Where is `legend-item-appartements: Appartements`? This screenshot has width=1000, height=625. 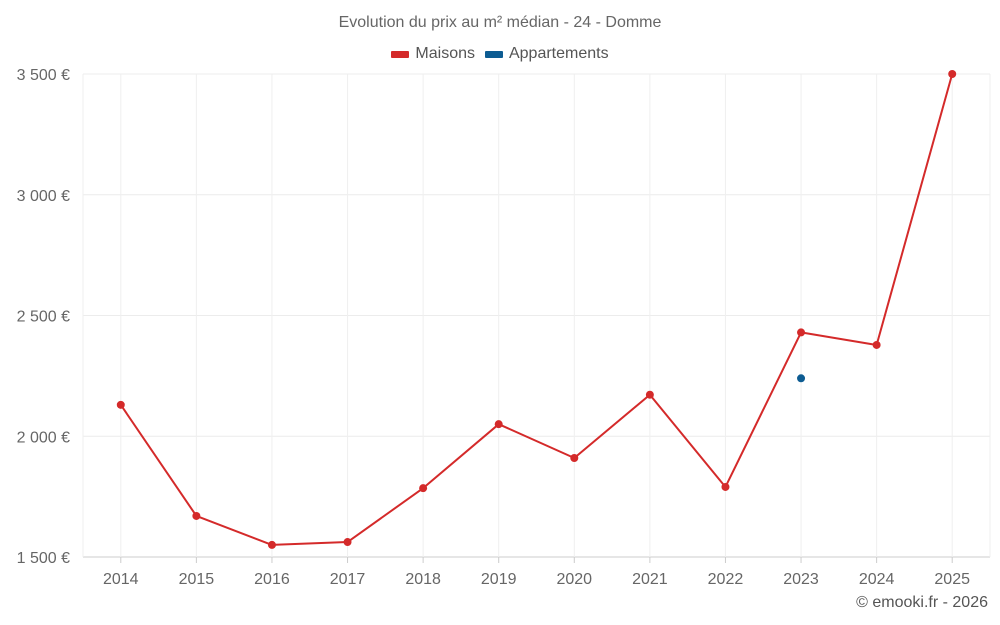 legend-item-appartements: Appartements is located at coordinates (546, 54).